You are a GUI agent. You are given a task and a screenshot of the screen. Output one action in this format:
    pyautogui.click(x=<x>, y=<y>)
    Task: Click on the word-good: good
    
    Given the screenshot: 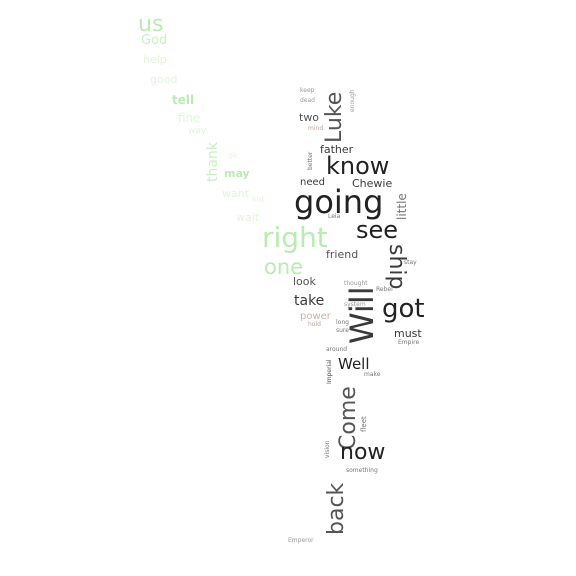 What is the action you would take?
    pyautogui.click(x=164, y=79)
    